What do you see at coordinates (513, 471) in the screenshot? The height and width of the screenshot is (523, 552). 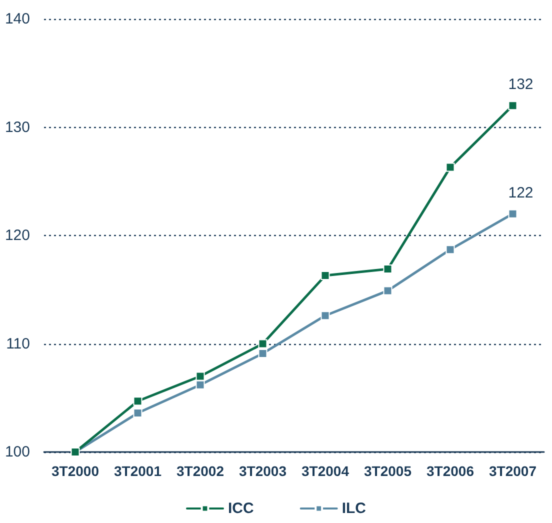 I see `x-tick-label: 3T2007` at bounding box center [513, 471].